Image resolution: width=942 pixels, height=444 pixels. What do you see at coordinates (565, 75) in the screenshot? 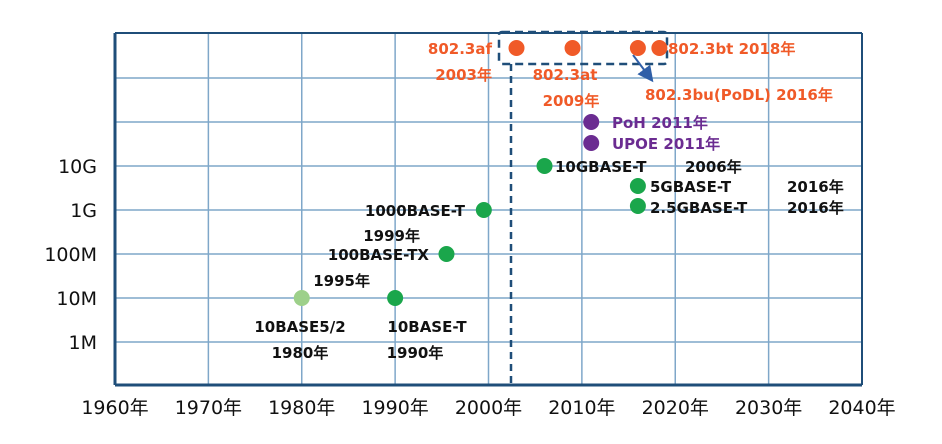
I see `label-name: 802.3at` at bounding box center [565, 75].